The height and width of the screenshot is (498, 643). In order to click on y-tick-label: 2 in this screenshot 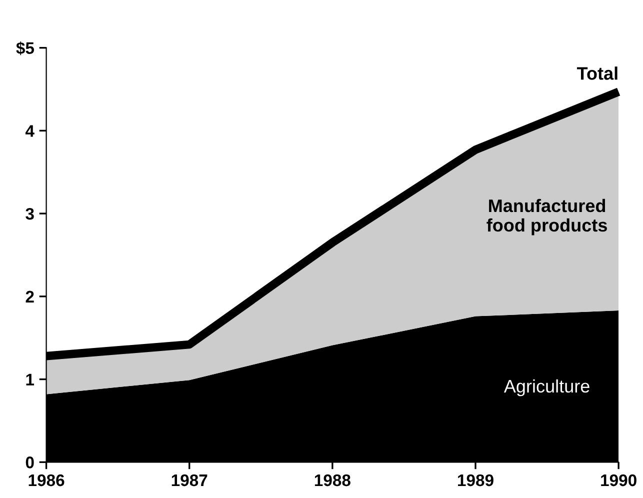, I will do `click(30, 296)`.